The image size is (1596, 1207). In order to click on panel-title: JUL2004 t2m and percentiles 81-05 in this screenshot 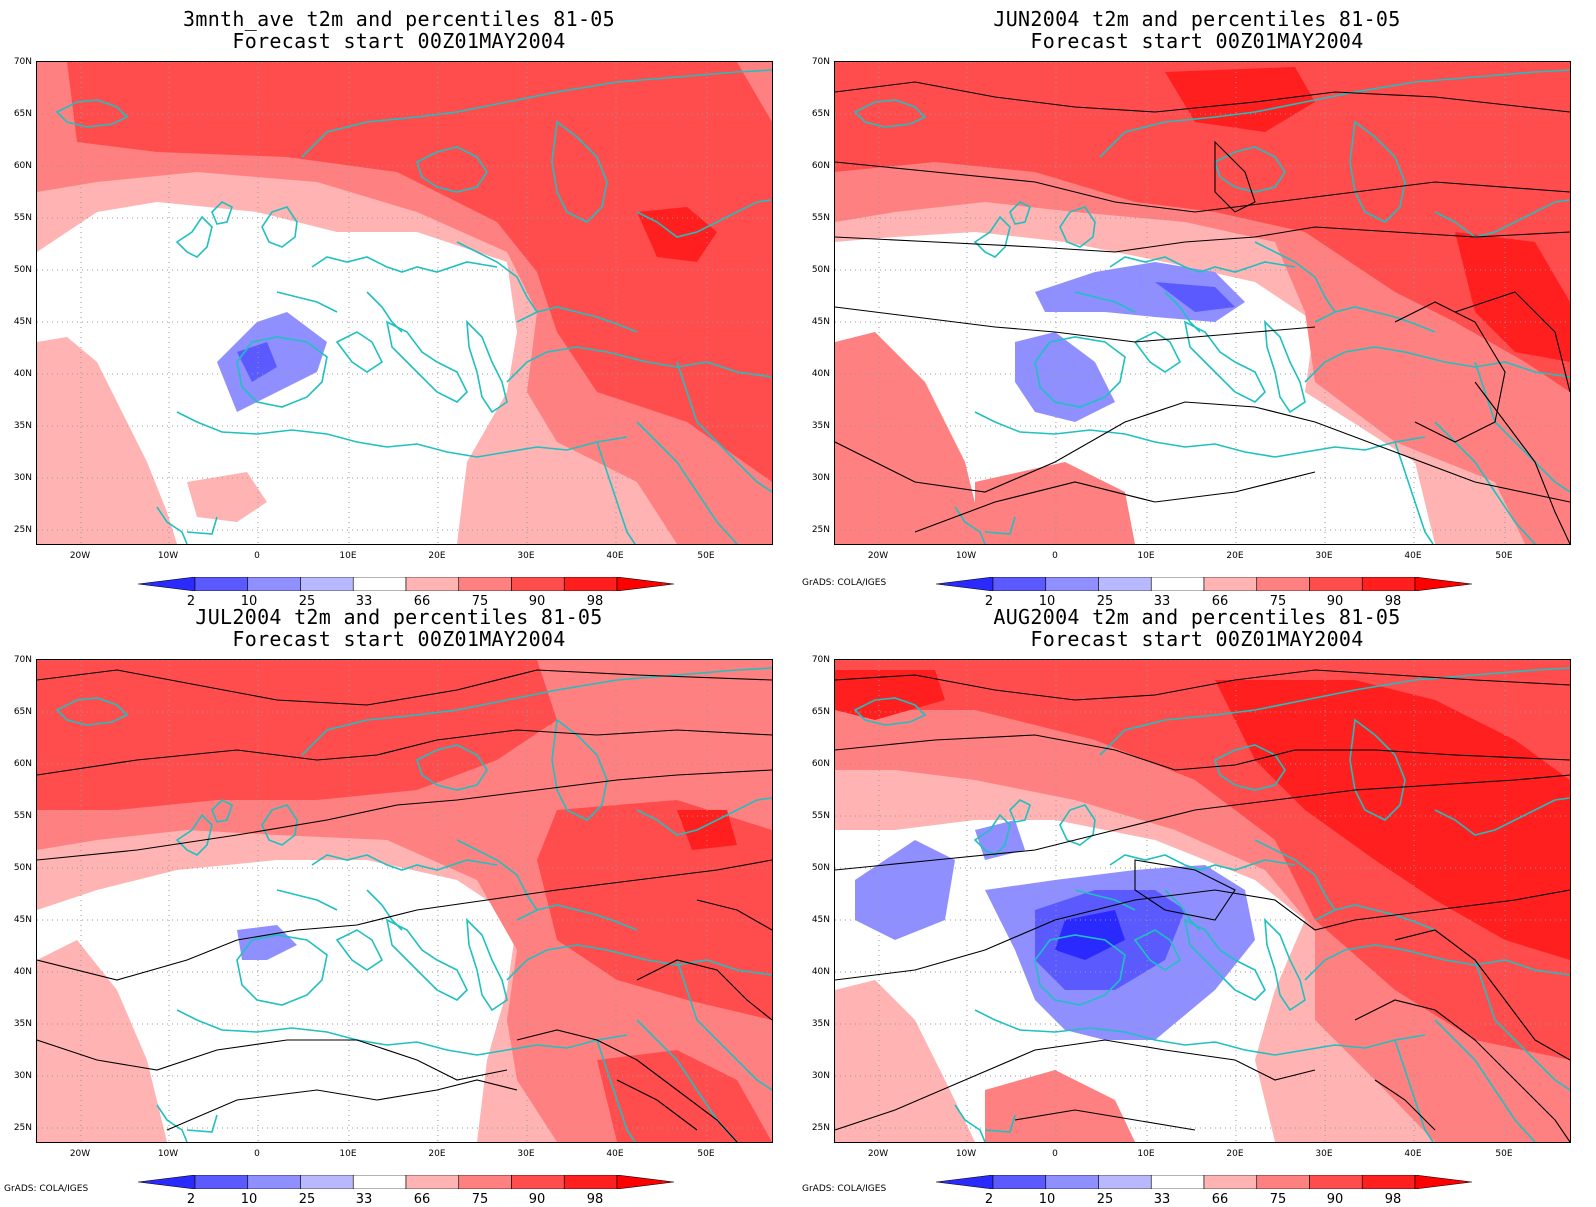, I will do `click(399, 617)`.